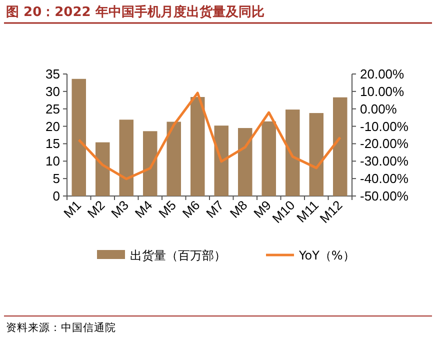 This screenshot has width=436, height=345. What do you see at coordinates (53, 91) in the screenshot?
I see `y-tick-label: 30` at bounding box center [53, 91].